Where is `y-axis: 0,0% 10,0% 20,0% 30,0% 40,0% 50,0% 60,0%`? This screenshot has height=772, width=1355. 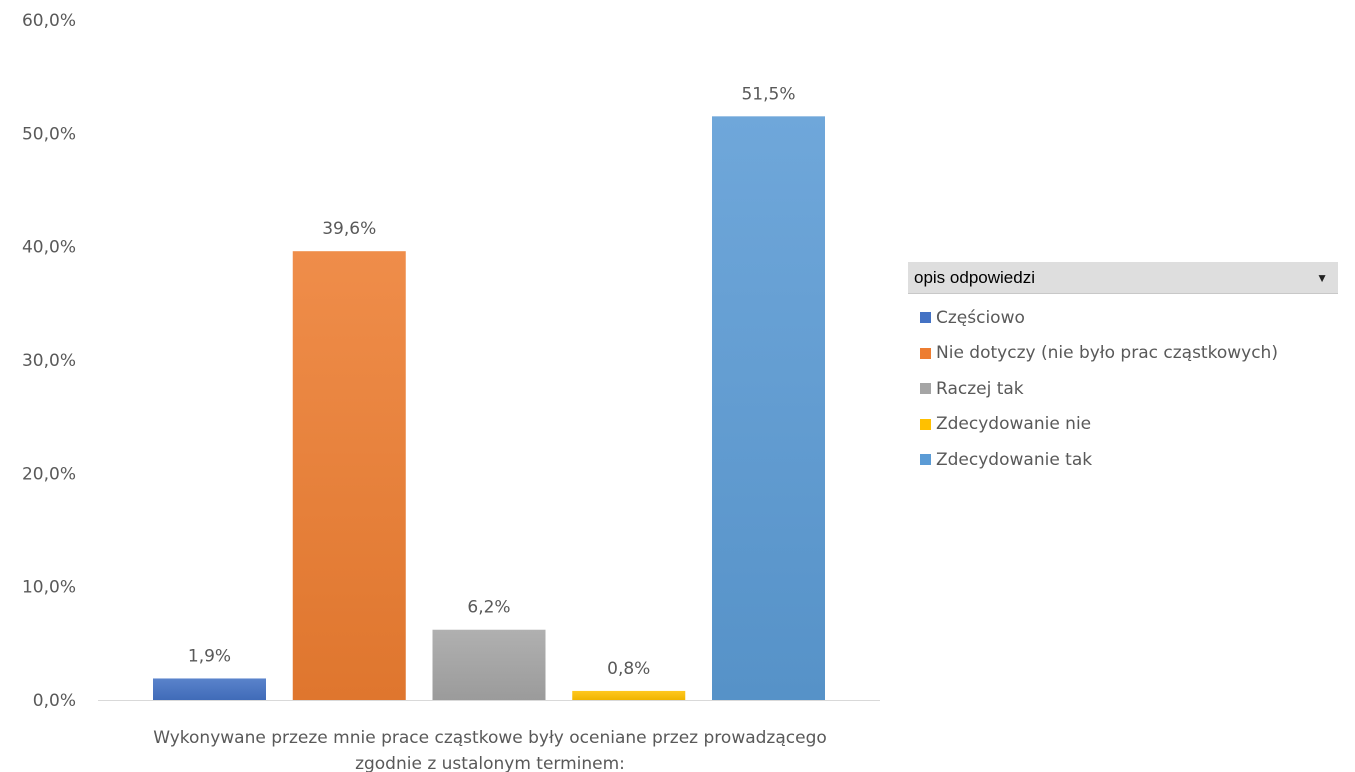 y-axis: 0,0% 10,0% 20,0% 30,0% 40,0% 50,0% 60,0% is located at coordinates (49, 361).